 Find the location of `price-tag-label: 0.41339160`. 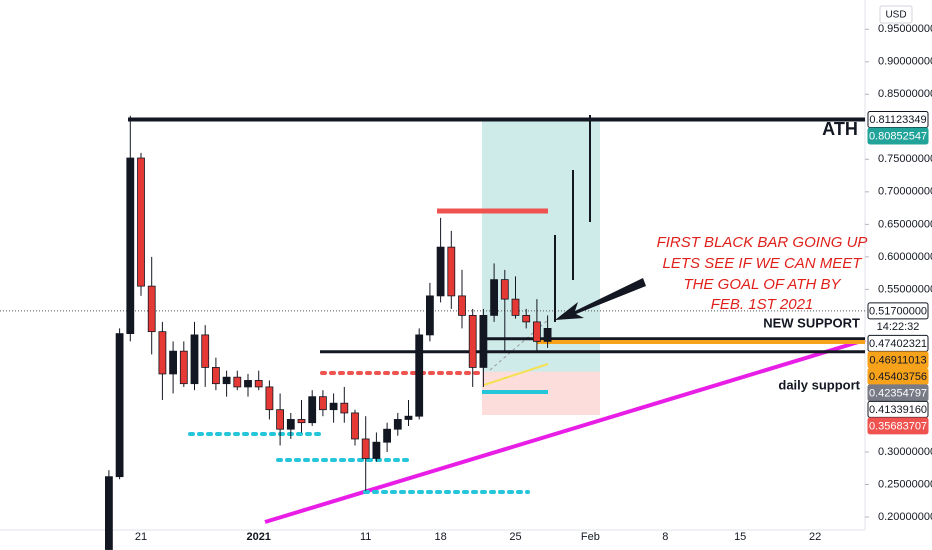

price-tag-label: 0.41339160 is located at coordinates (898, 410).